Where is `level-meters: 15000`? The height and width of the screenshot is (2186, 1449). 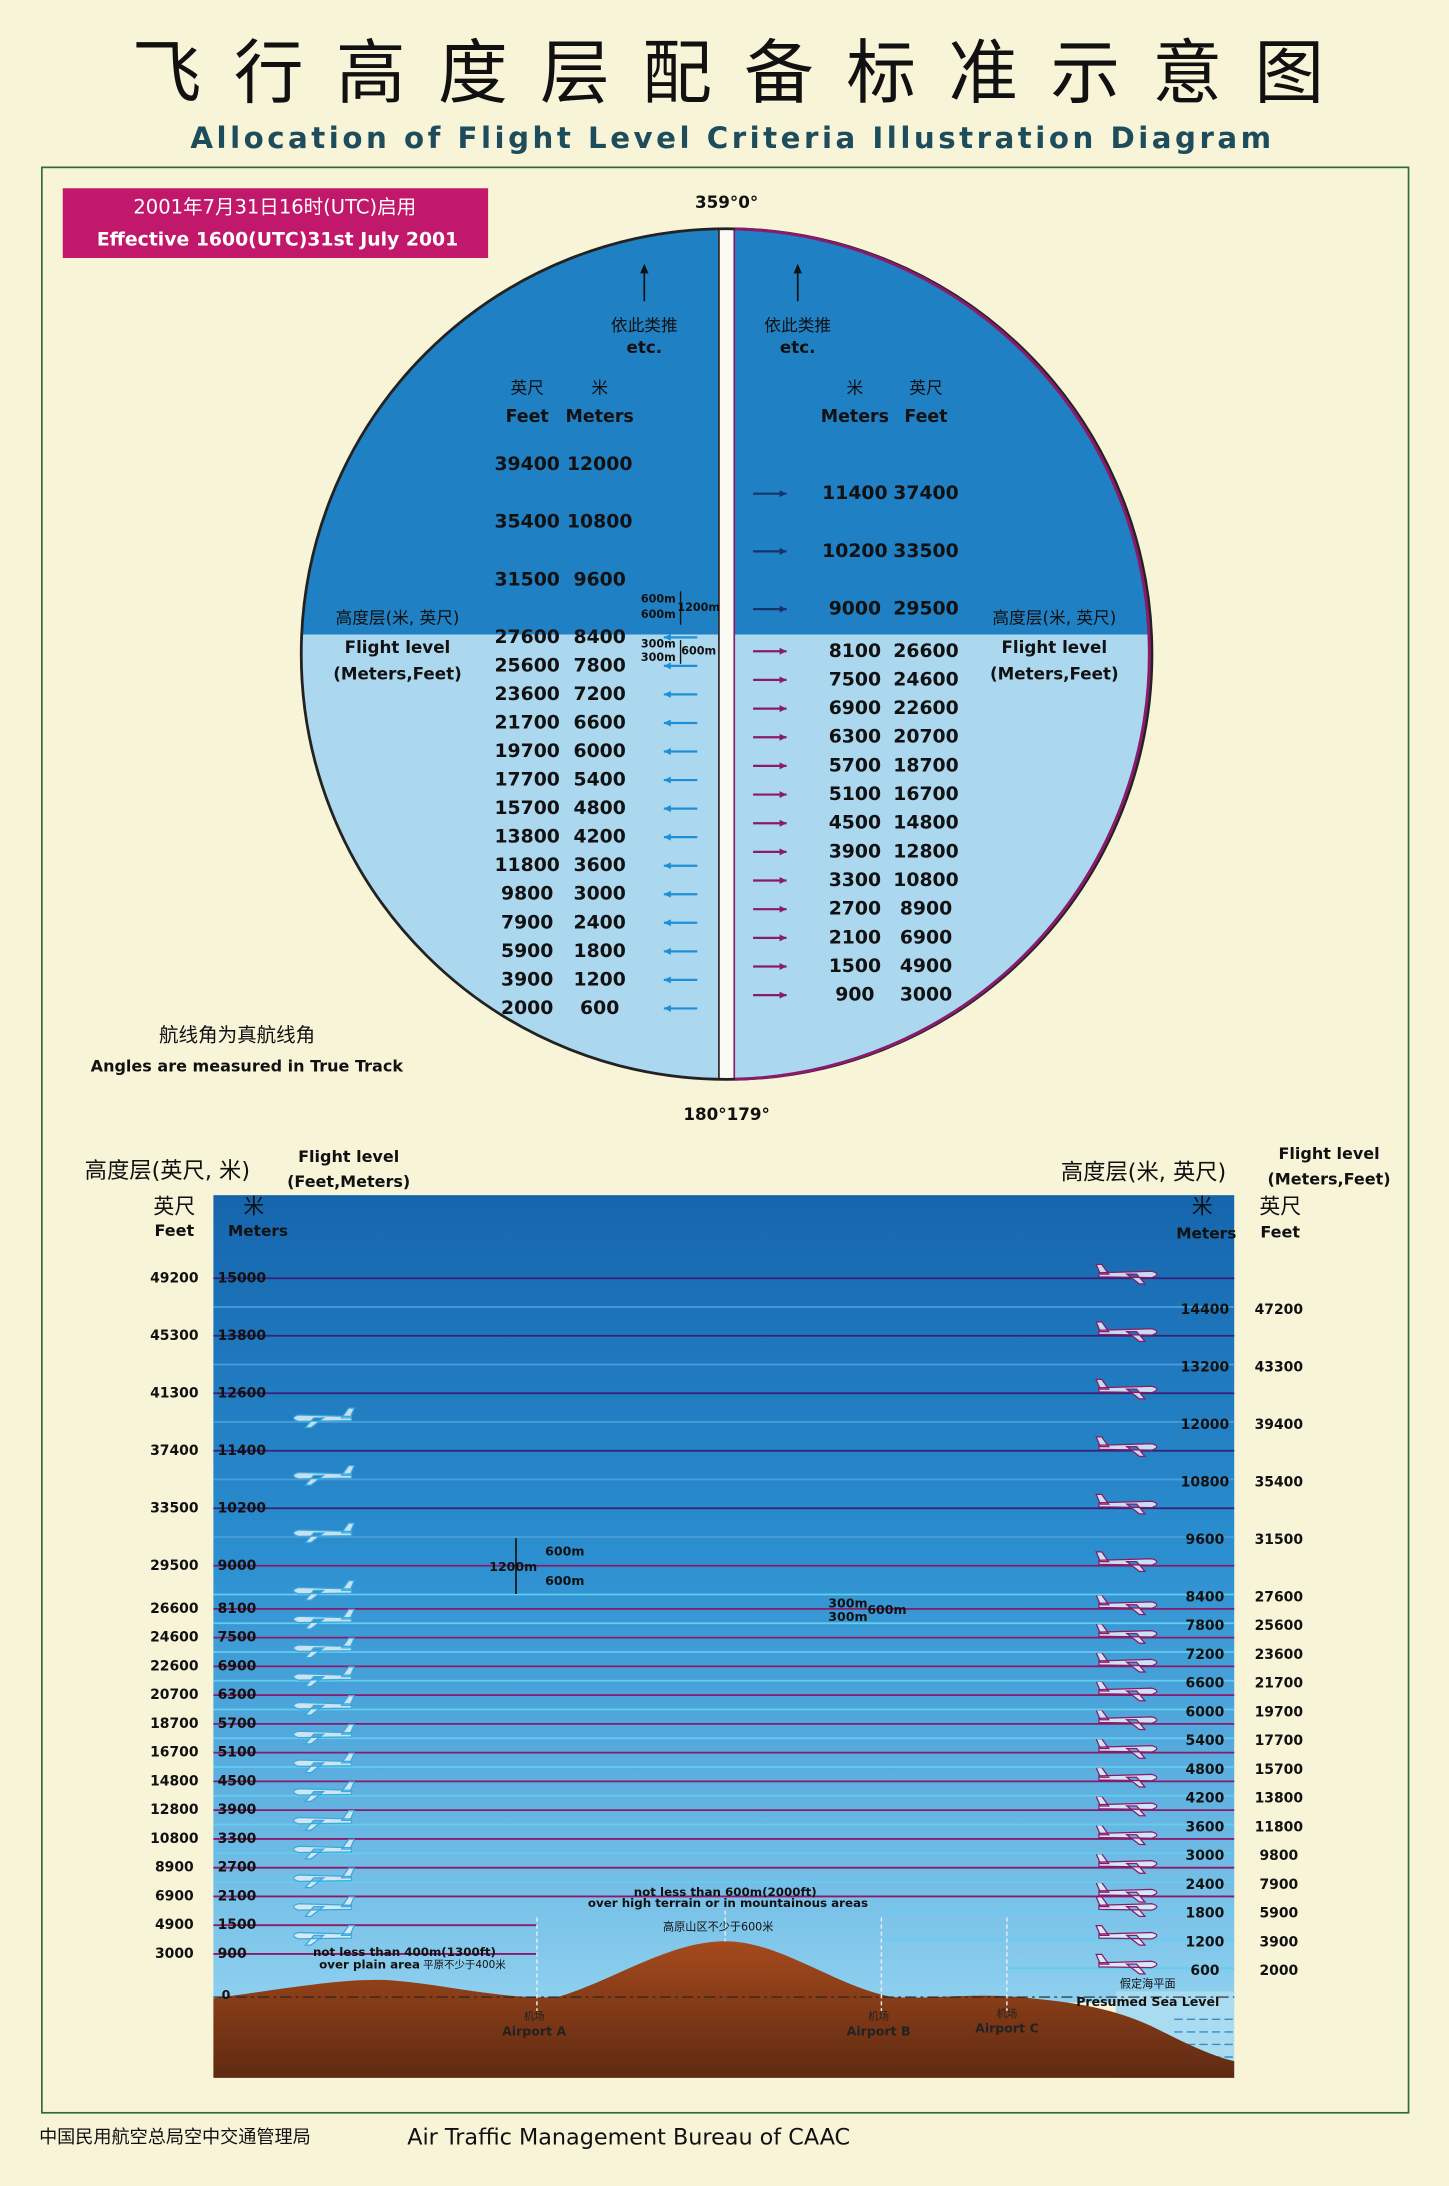
level-meters: 15000 is located at coordinates (242, 1278).